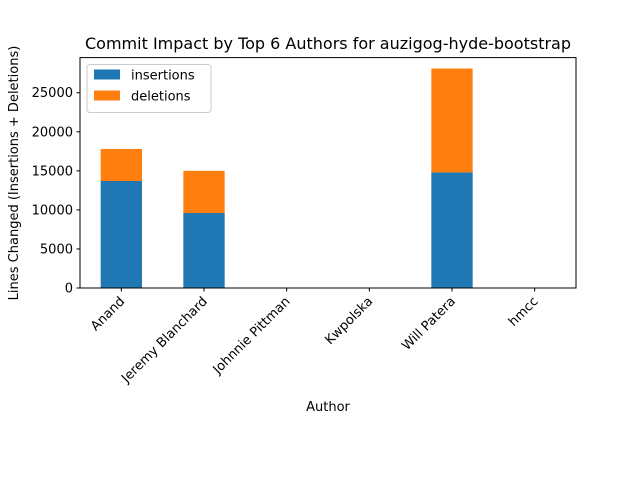  I want to click on y-tick-label: 25000, so click(52, 93).